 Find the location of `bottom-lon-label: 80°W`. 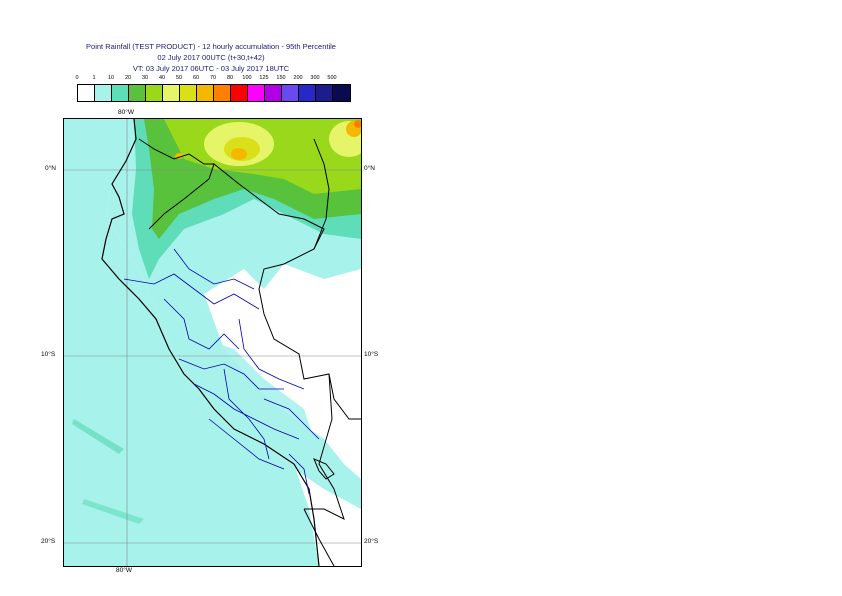

bottom-lon-label: 80°W is located at coordinates (124, 570).